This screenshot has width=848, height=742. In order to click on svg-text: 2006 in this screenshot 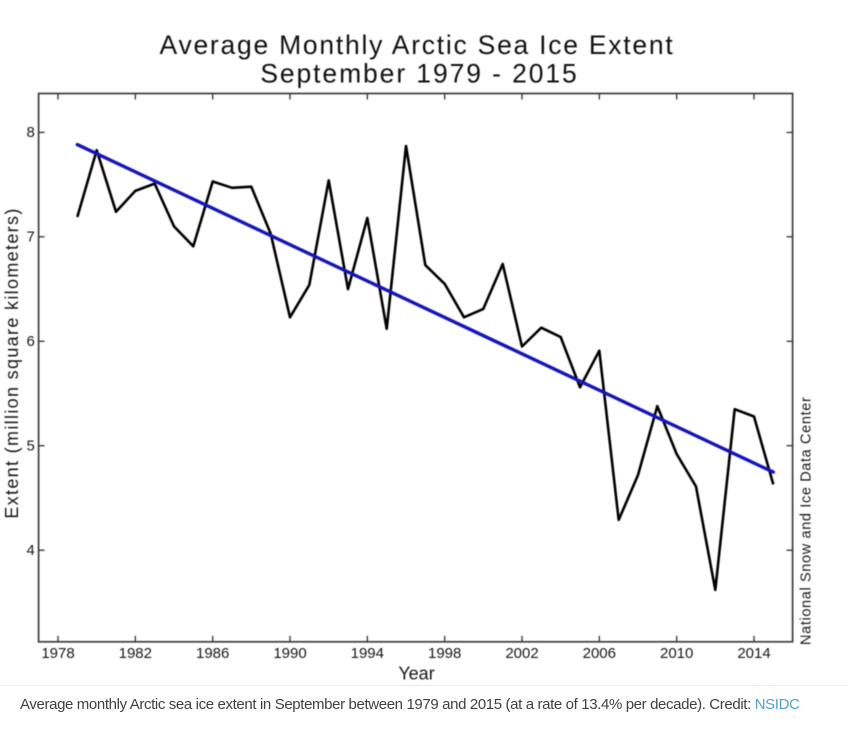, I will do `click(599, 653)`.